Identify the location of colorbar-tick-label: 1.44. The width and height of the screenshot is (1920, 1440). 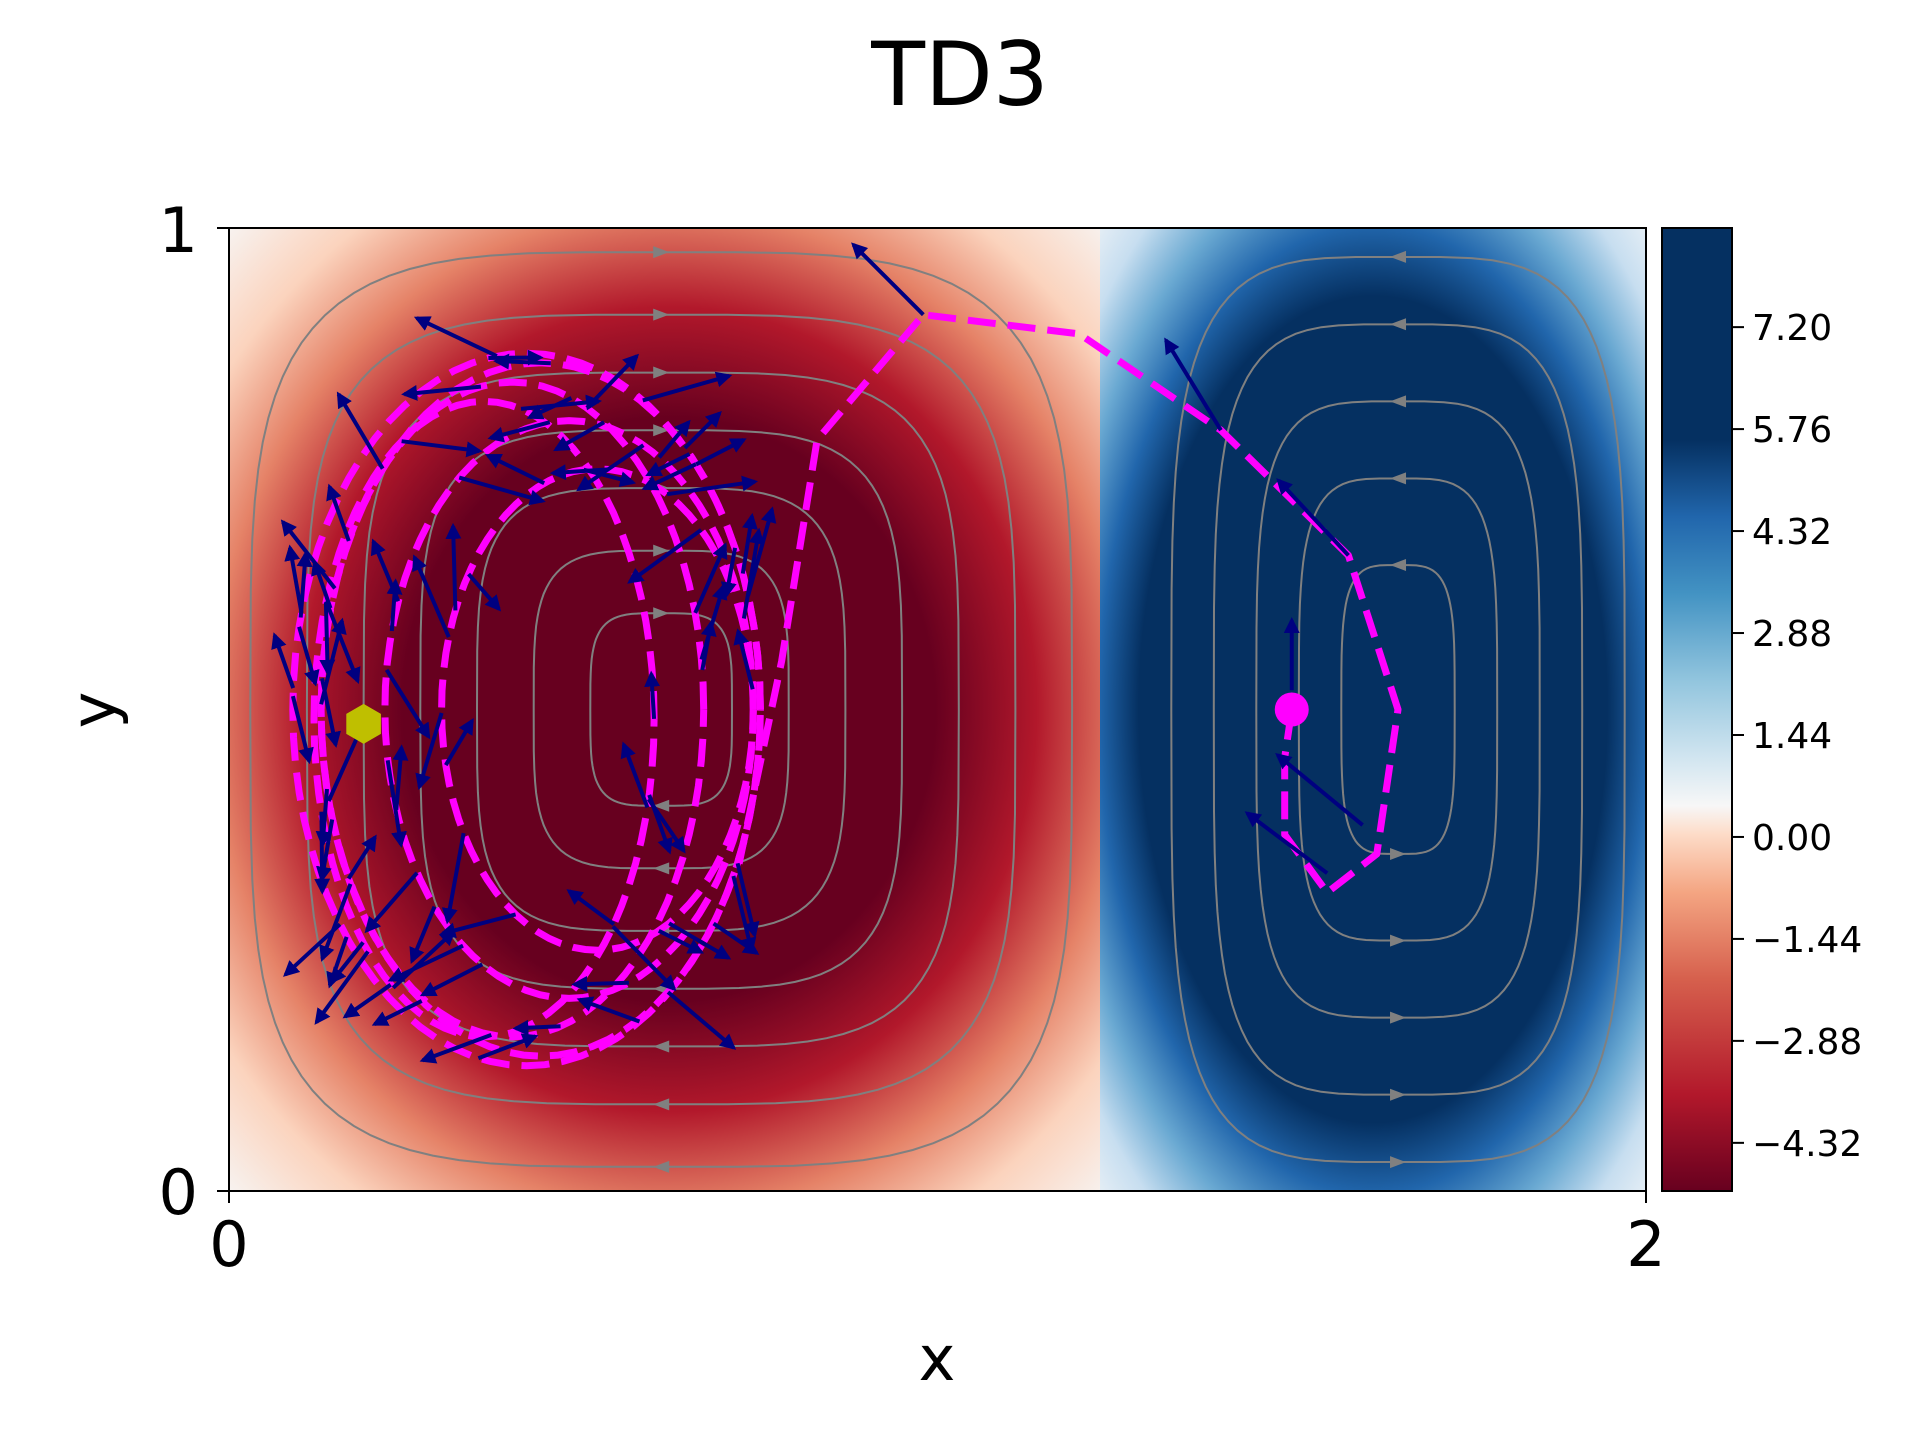
(1792, 736).